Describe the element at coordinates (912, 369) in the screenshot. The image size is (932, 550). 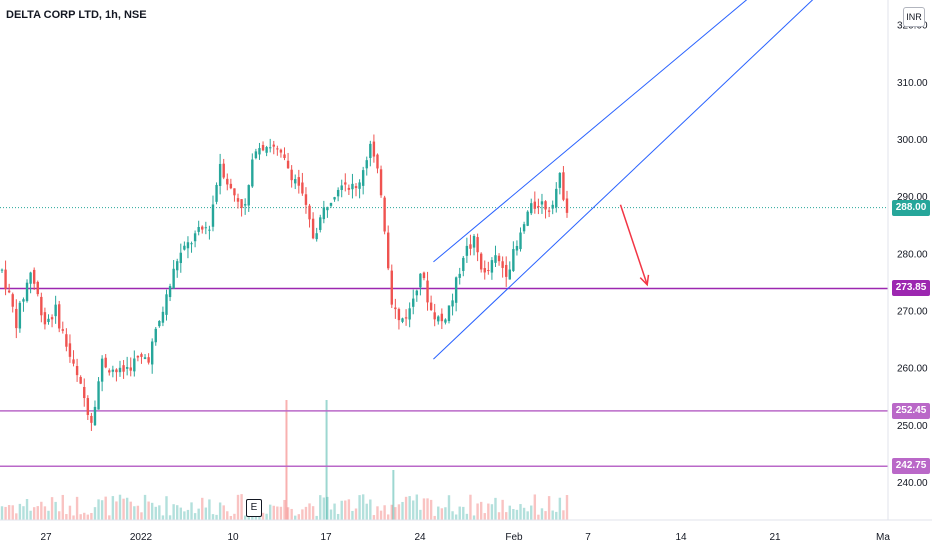
I see `y-tick-label: 260.00` at that location.